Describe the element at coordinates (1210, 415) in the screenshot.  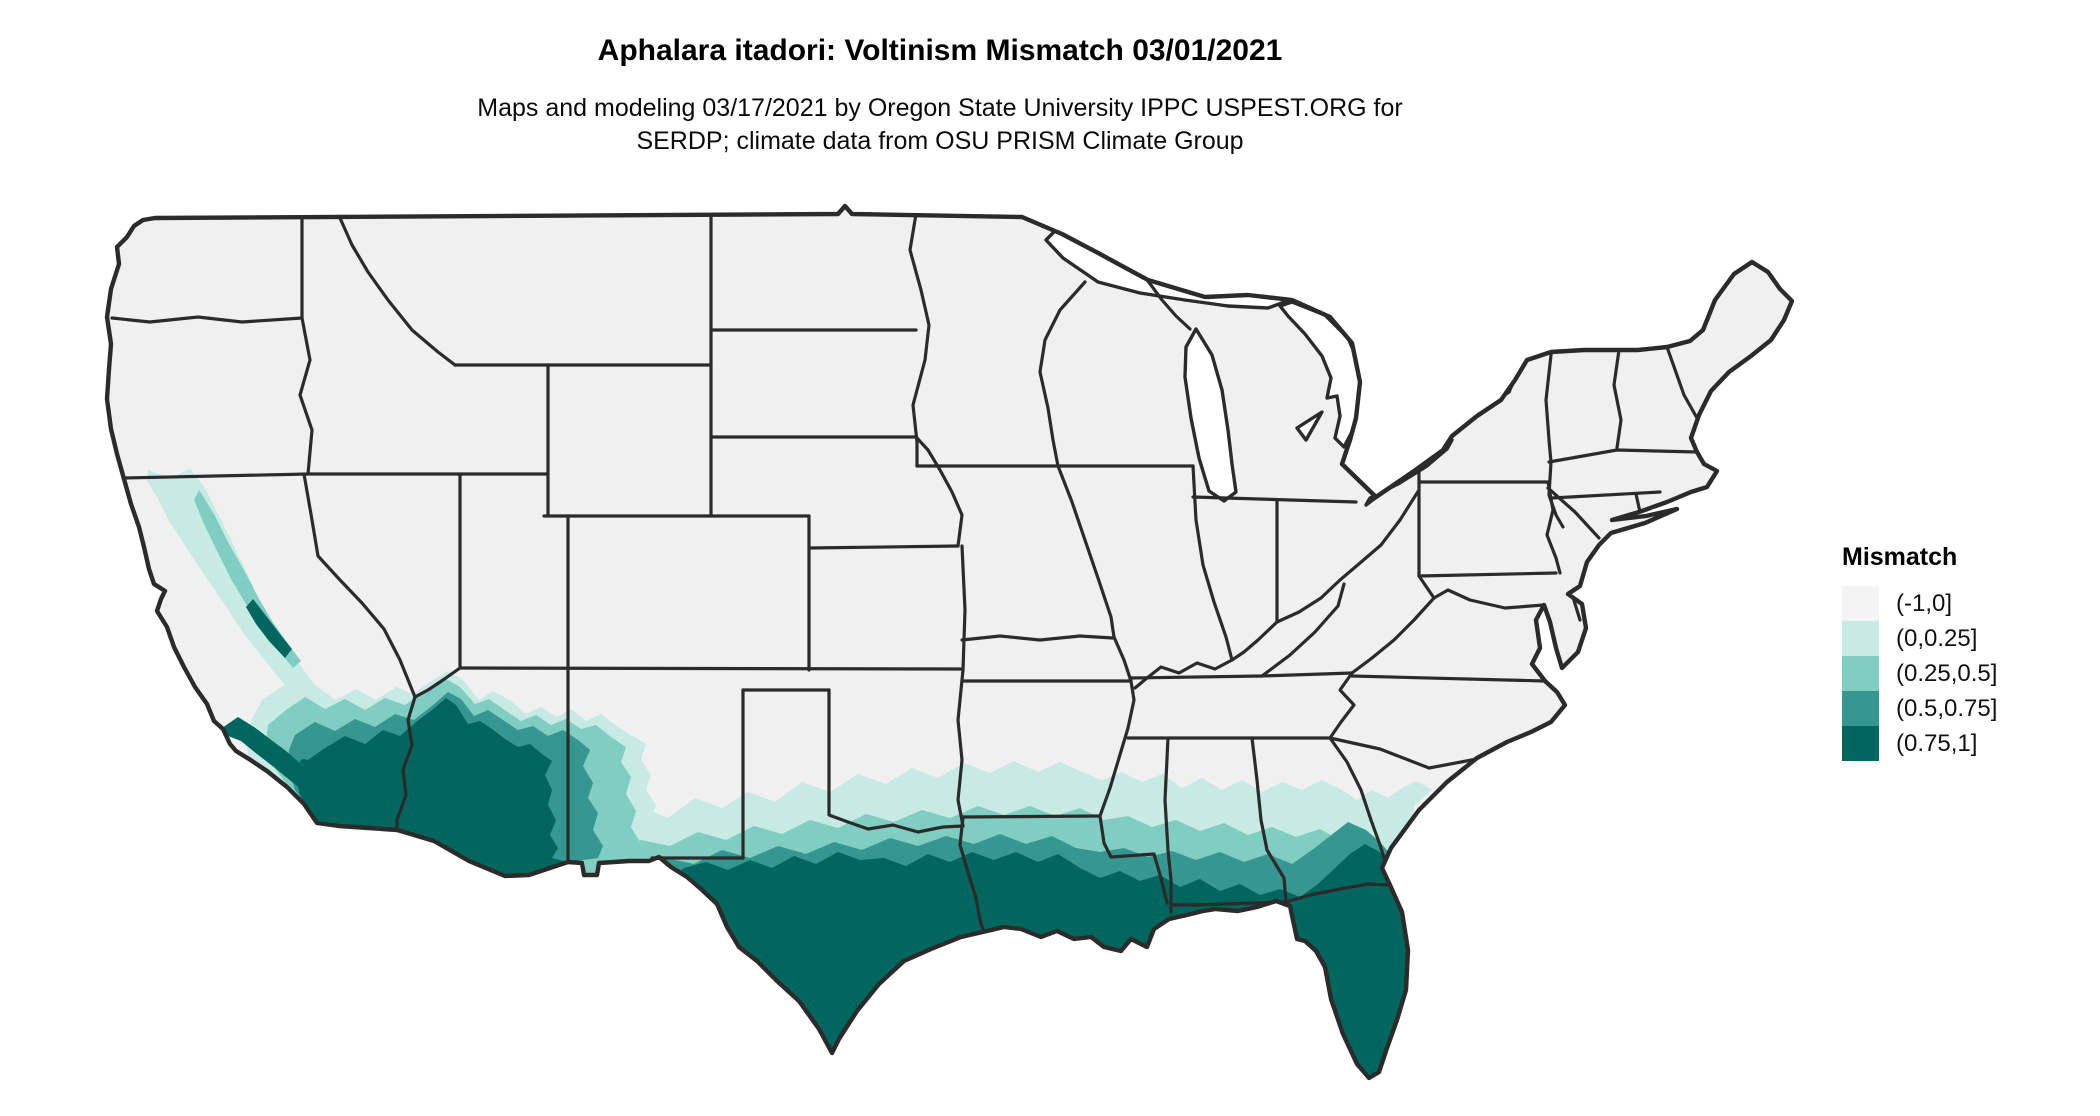
I see `lake-michigan-icon` at that location.